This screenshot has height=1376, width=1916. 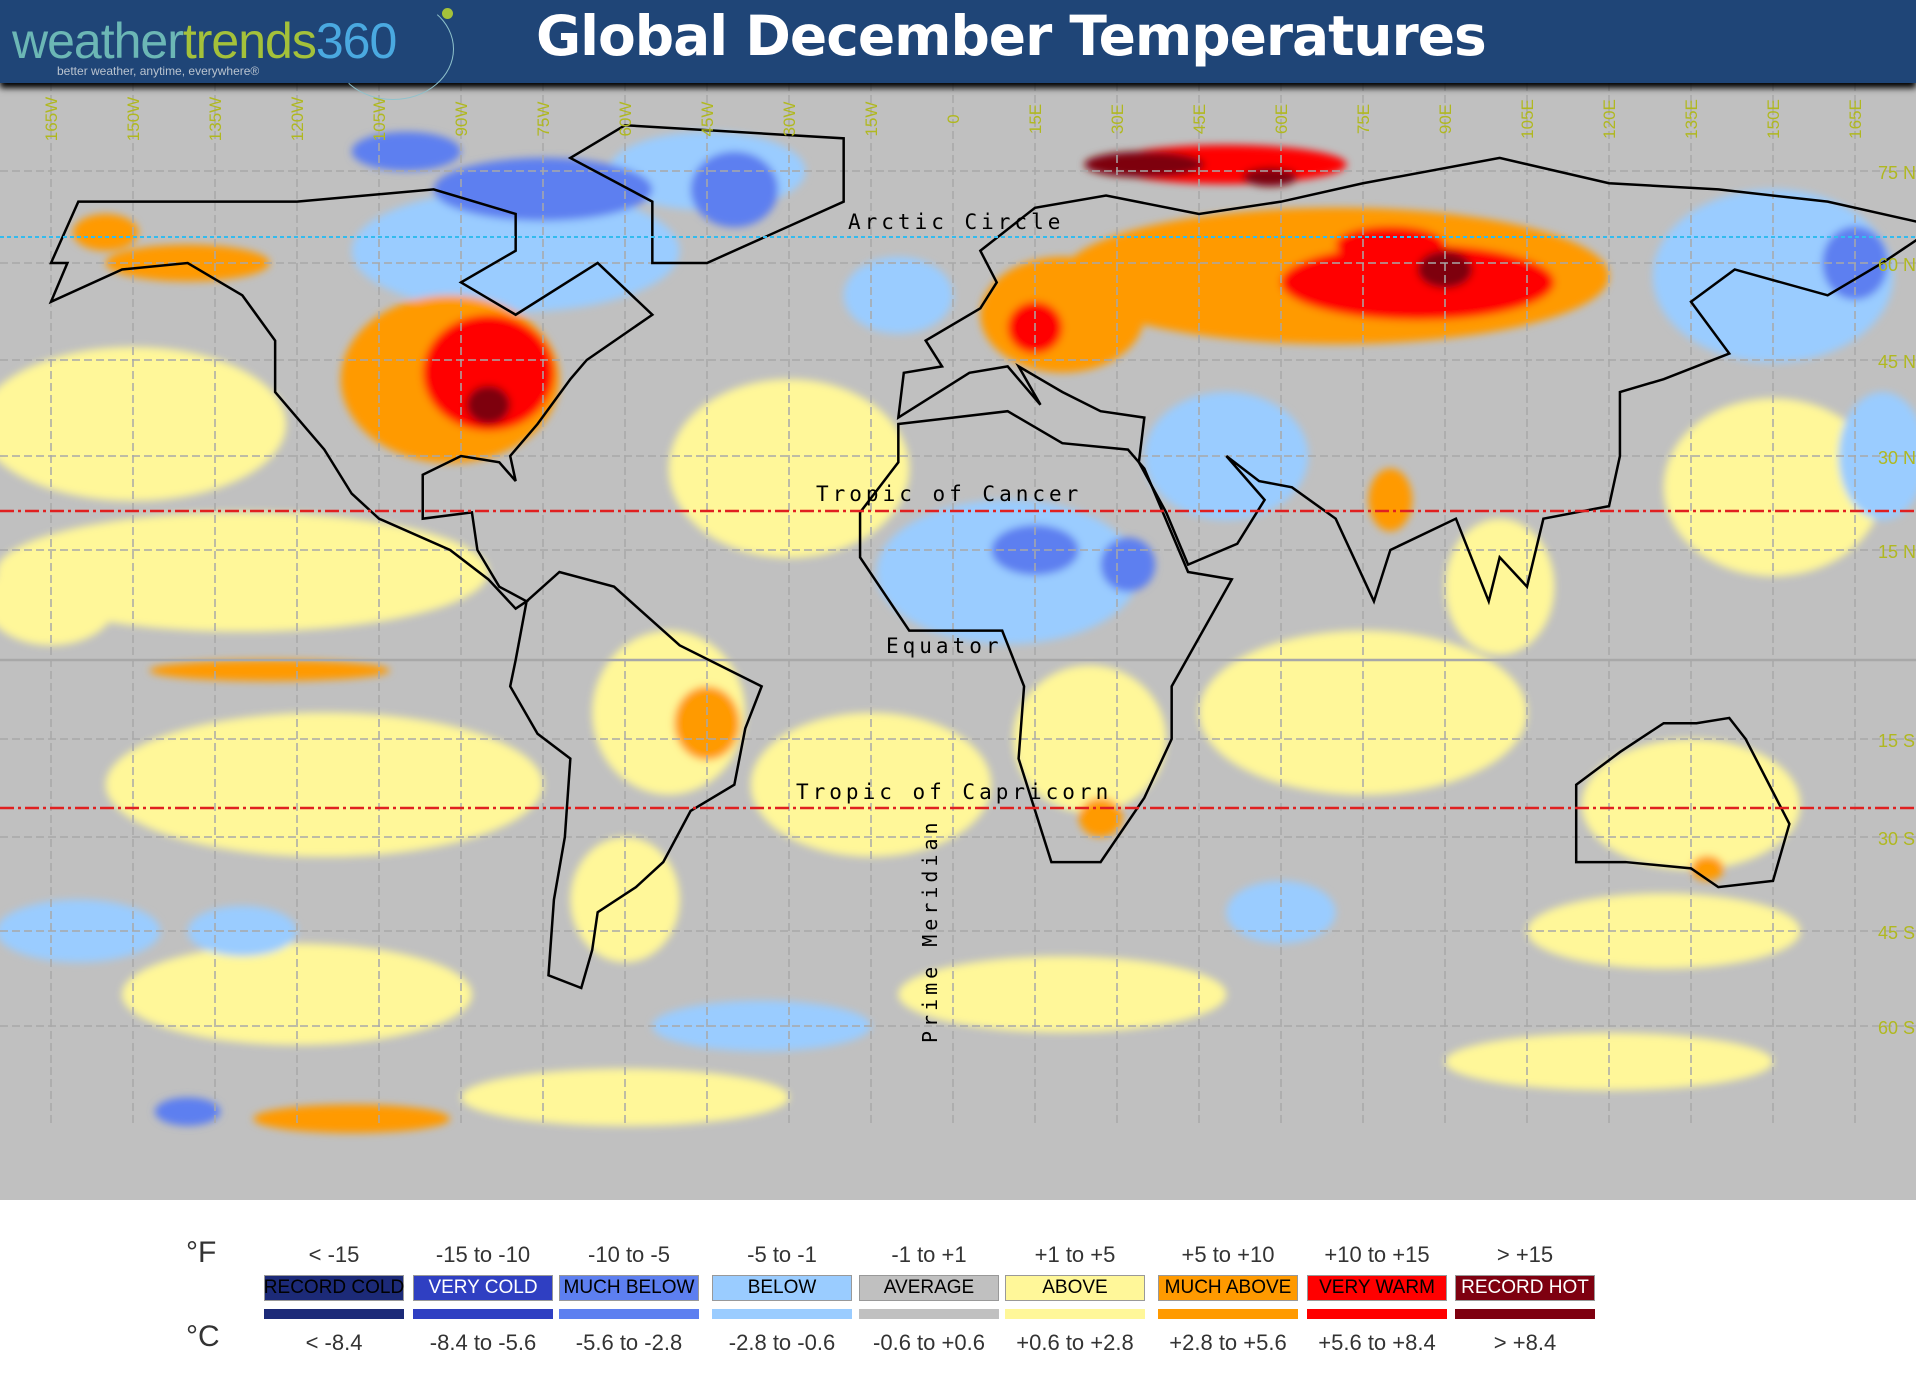 I want to click on longitude-label: 90E, so click(x=1445, y=119).